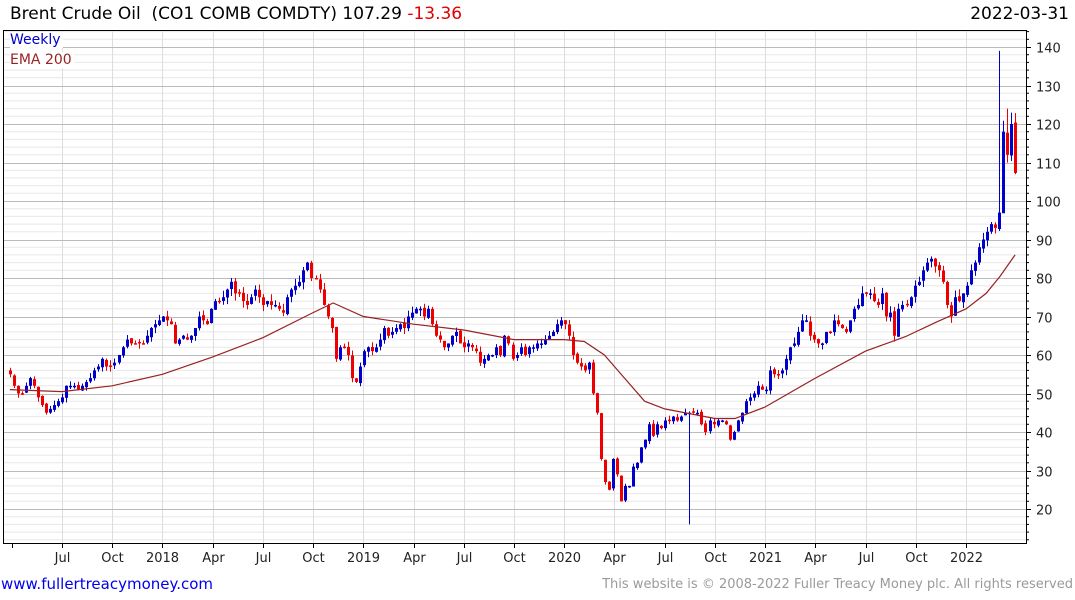 This screenshot has height=600, width=1075. What do you see at coordinates (564, 558) in the screenshot?
I see `x-tick-label: 2020` at bounding box center [564, 558].